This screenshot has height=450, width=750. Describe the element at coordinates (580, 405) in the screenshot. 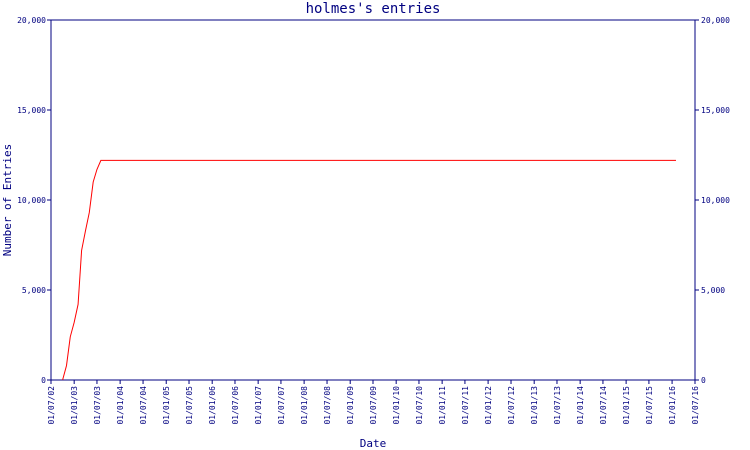

I see `x-tick-label: 01/01/14` at that location.